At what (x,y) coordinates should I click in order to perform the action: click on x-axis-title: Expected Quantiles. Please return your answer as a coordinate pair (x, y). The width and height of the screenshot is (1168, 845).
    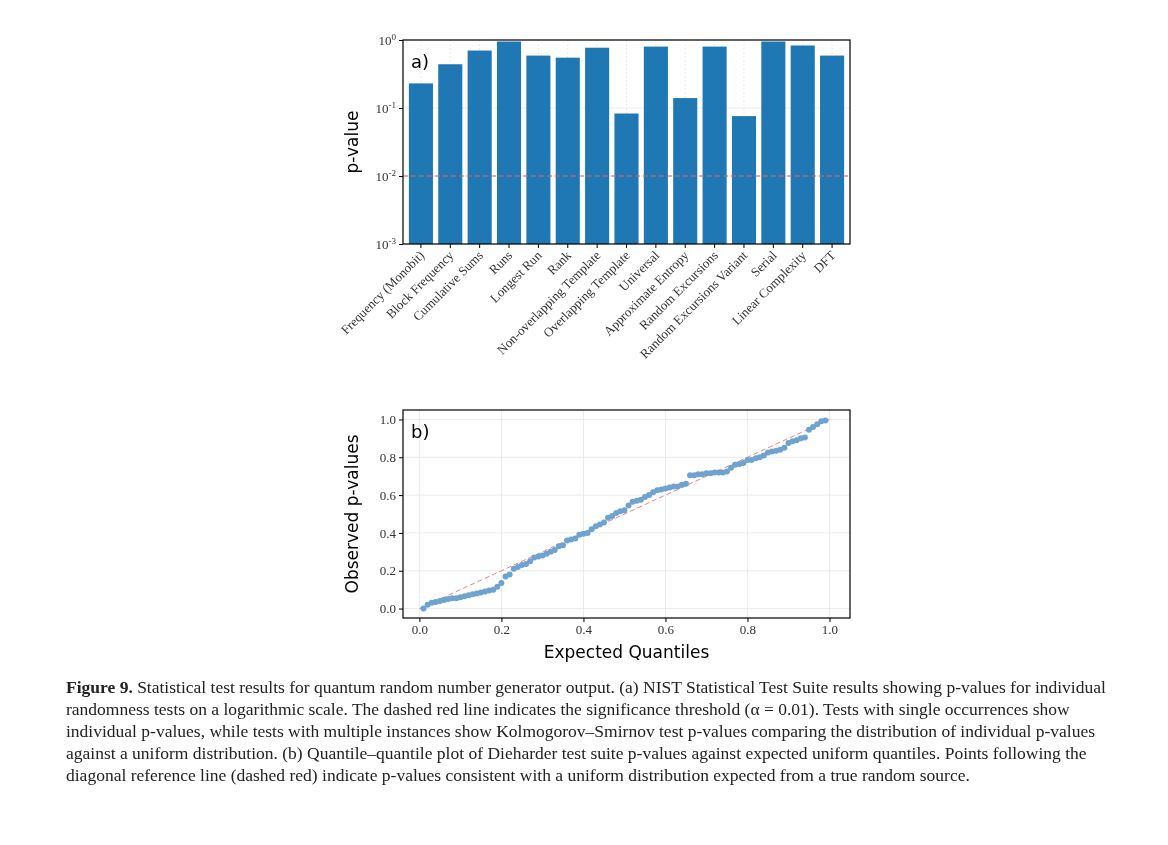
    Looking at the image, I should click on (626, 652).